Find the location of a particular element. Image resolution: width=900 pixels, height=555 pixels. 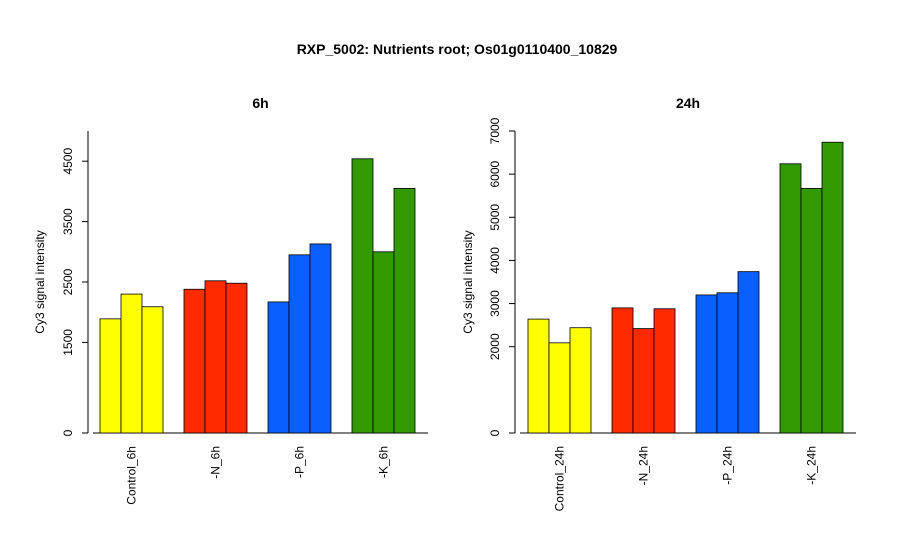

panel-title: 6h is located at coordinates (260, 103).